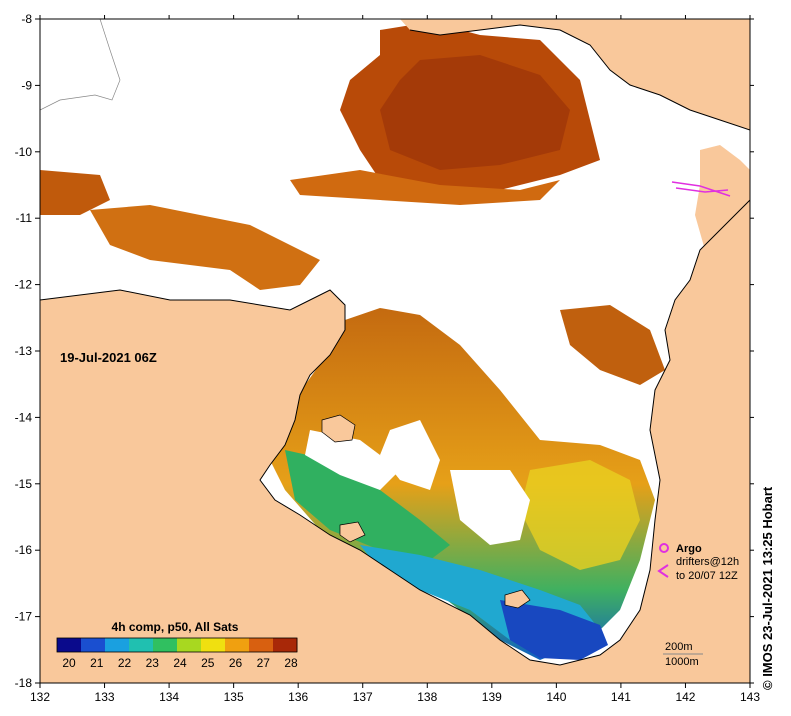 This screenshot has width=791, height=716. Describe the element at coordinates (24, 550) in the screenshot. I see `lat-tick-label: -16` at that location.